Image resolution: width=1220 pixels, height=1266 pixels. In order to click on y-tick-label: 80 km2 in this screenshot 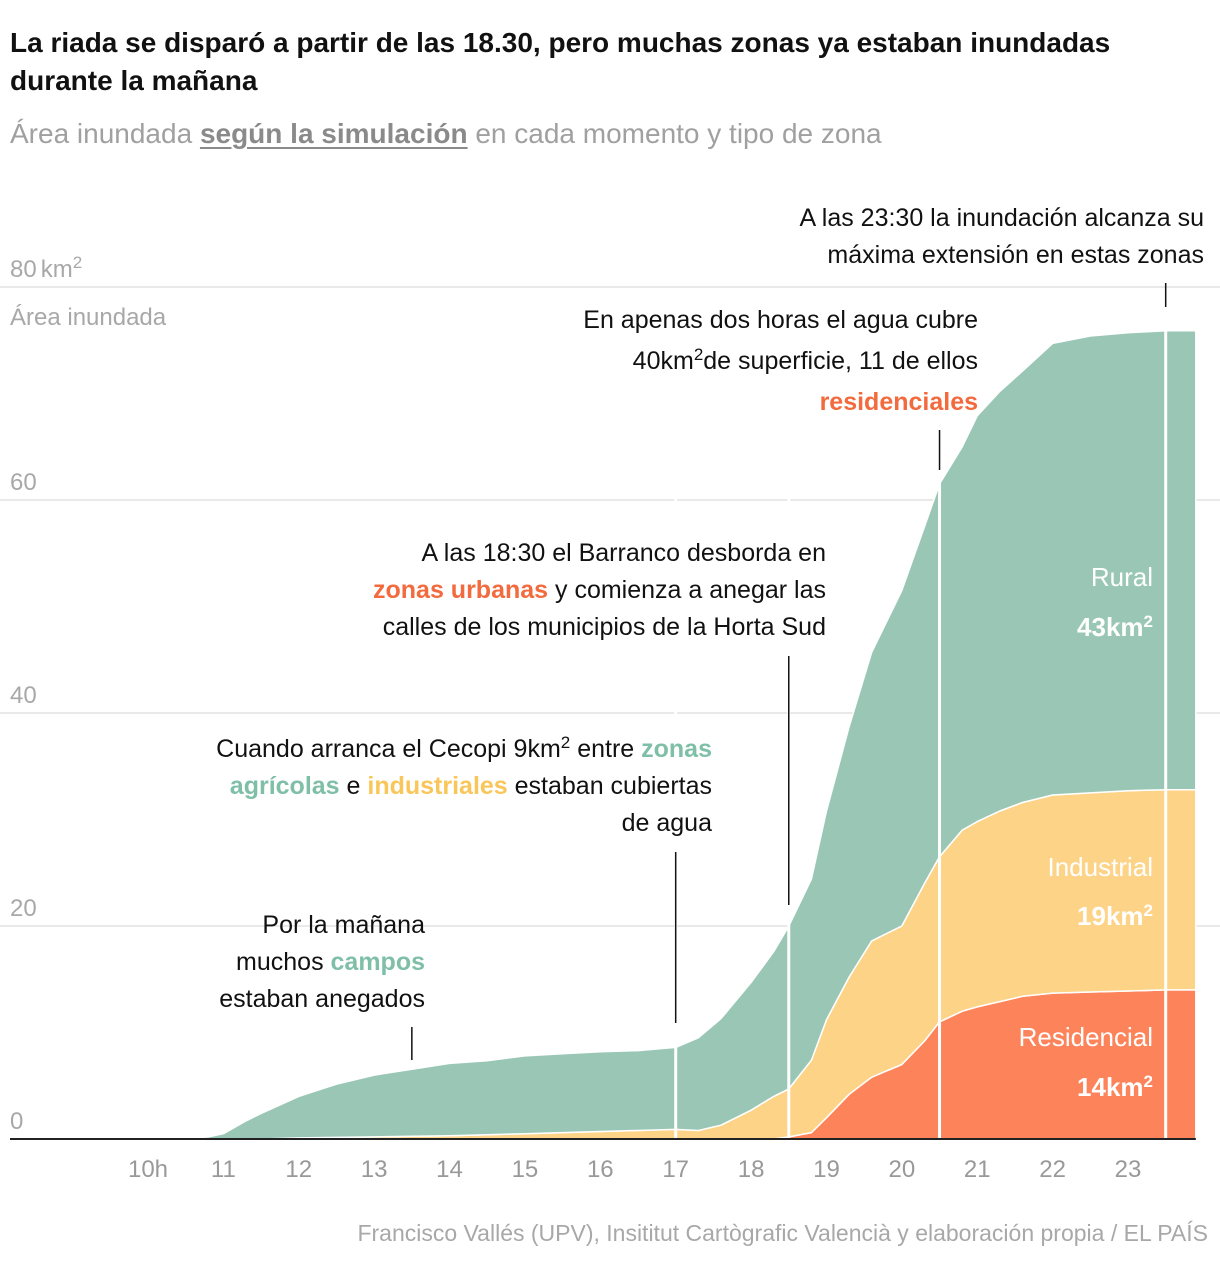, I will do `click(46, 268)`.